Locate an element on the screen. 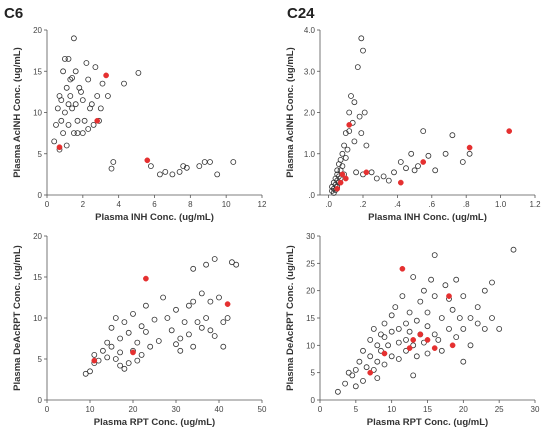 This screenshot has width=550, height=431. x-tick-label: 10 is located at coordinates (391, 409).